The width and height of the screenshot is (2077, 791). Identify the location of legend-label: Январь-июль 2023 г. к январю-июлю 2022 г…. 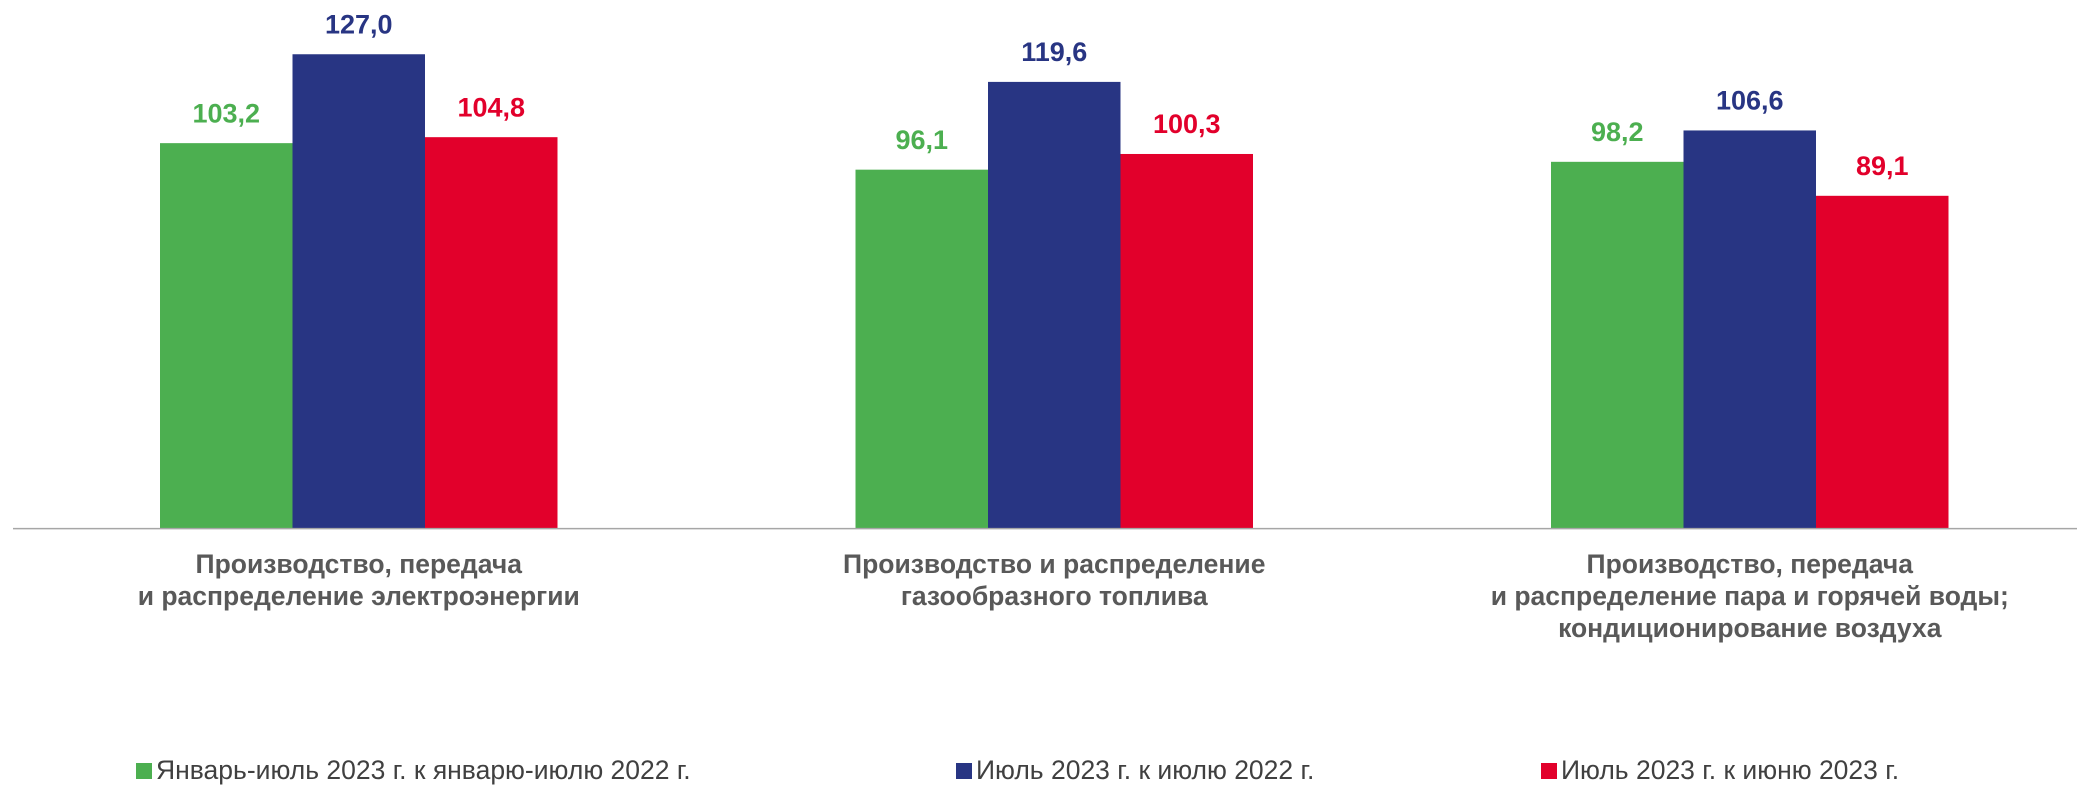
(423, 770).